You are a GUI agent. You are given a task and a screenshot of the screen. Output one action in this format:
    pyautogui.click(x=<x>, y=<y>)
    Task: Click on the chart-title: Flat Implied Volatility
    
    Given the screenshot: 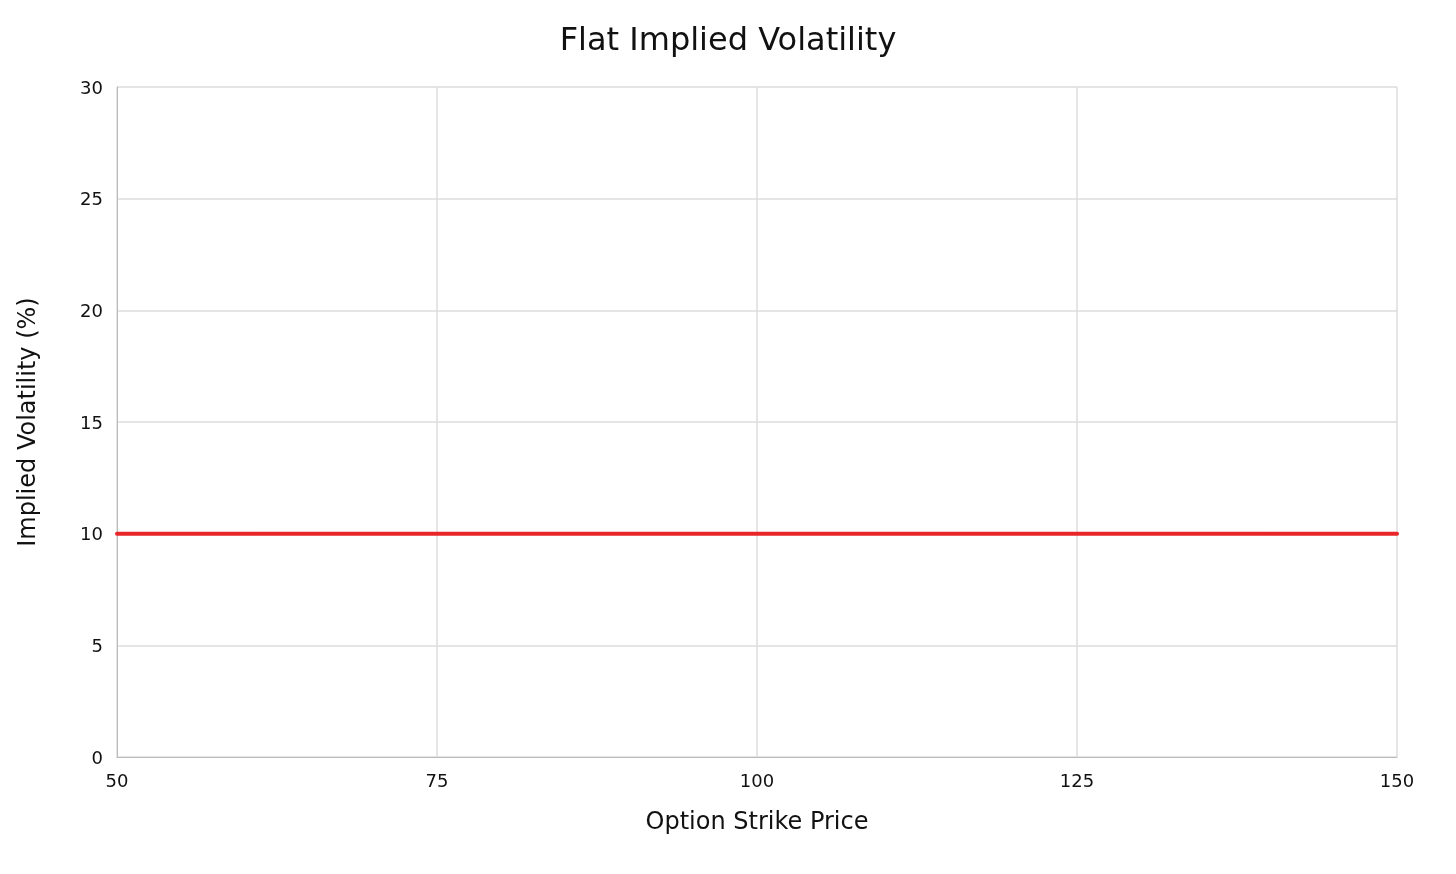 What is the action you would take?
    pyautogui.click(x=728, y=39)
    